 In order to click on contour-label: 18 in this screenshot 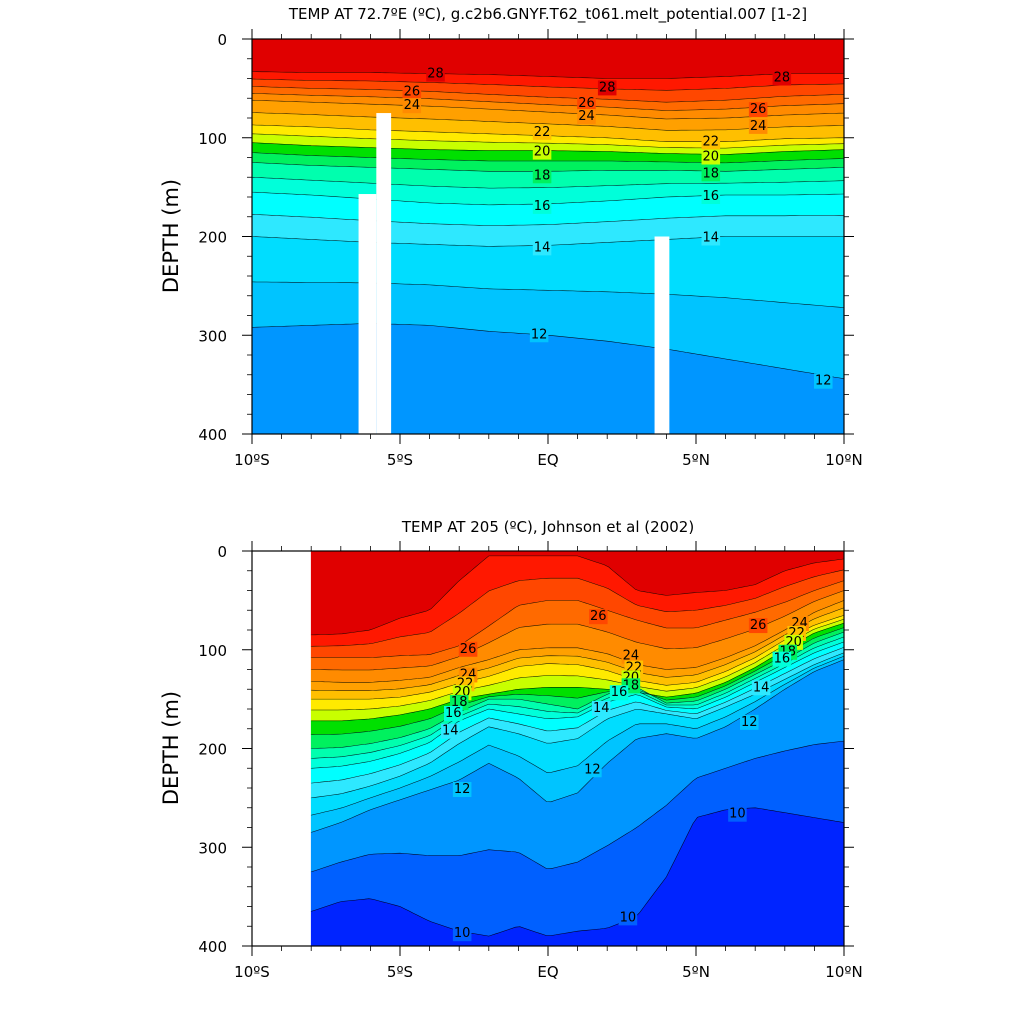, I will do `click(542, 175)`.